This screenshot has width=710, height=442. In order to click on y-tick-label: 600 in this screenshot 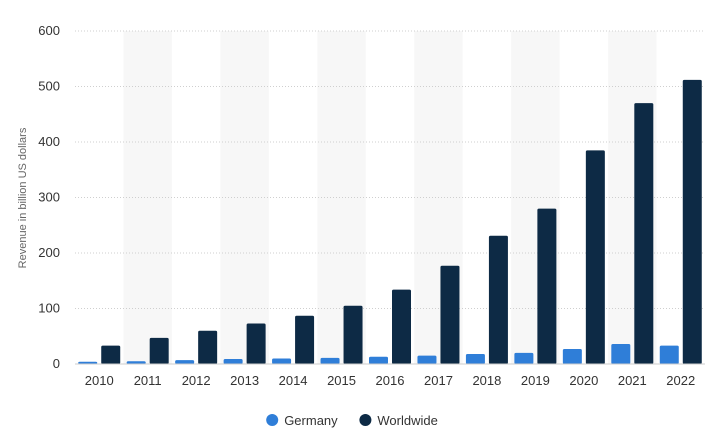, I will do `click(49, 30)`.